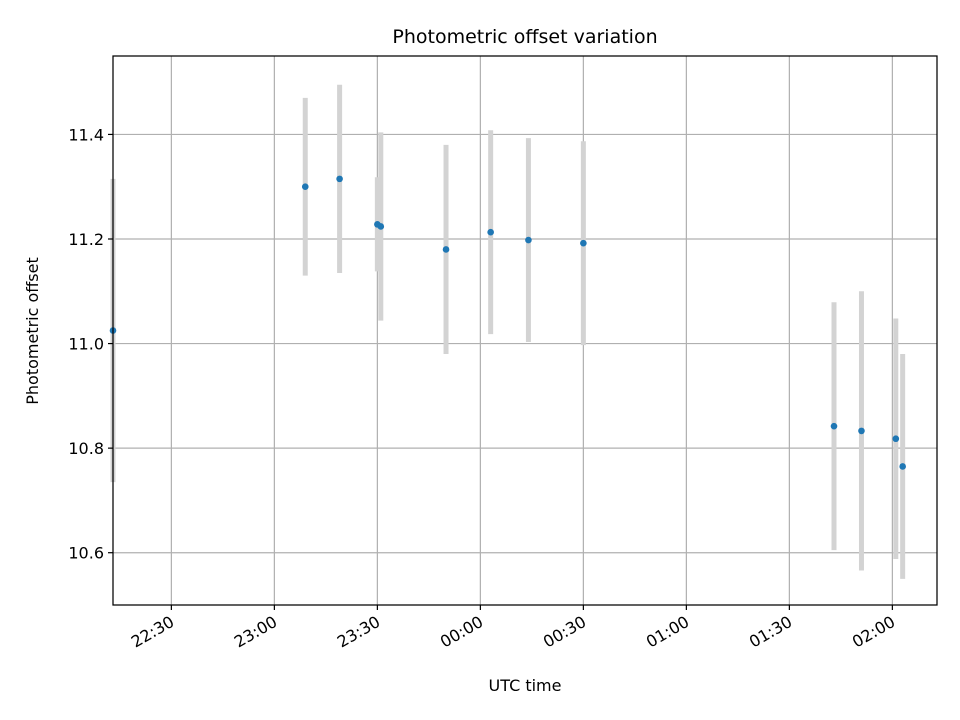 This screenshot has width=960, height=720. I want to click on y-tick-label: 11.4, so click(86, 134).